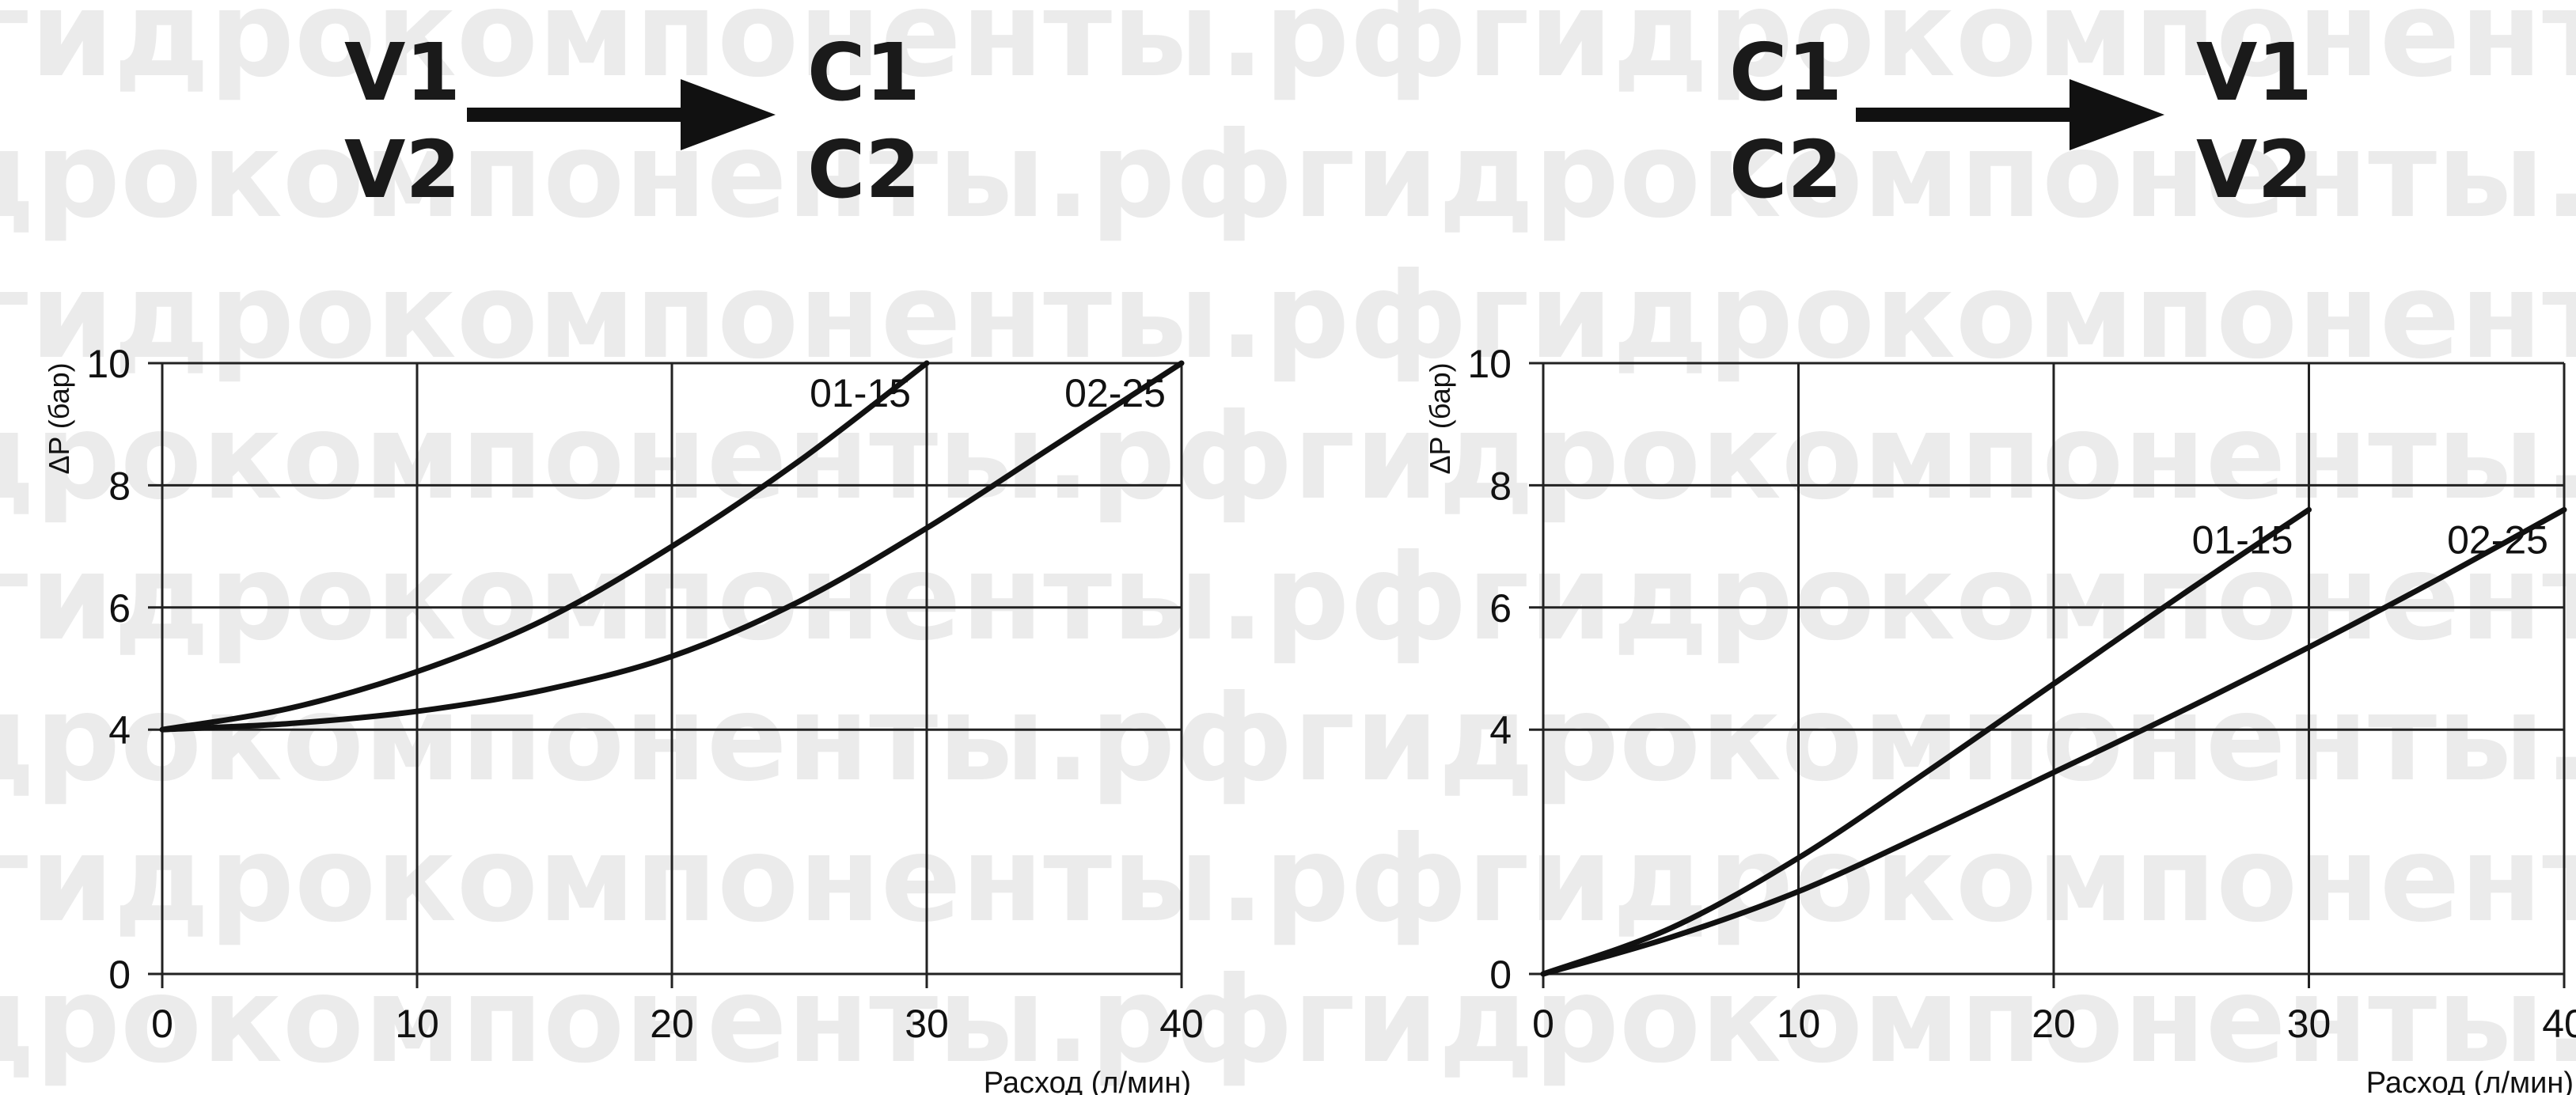 The width and height of the screenshot is (2576, 1095). Describe the element at coordinates (1785, 169) in the screenshot. I see `flow-right-from-2: C2` at that location.